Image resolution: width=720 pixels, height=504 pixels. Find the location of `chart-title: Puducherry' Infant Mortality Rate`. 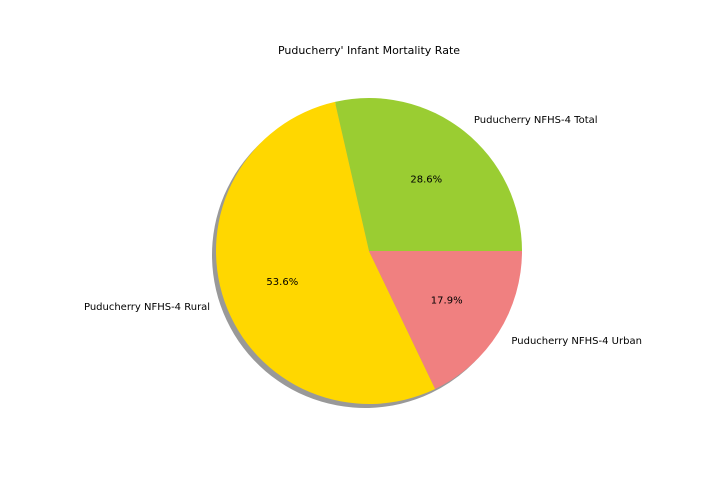

chart-title: Puducherry' Infant Mortality Rate is located at coordinates (369, 50).